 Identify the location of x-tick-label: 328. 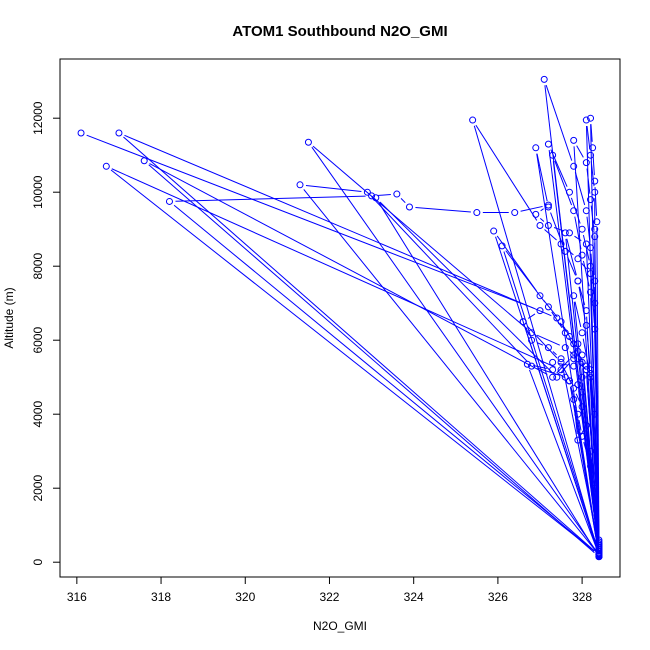
(582, 597).